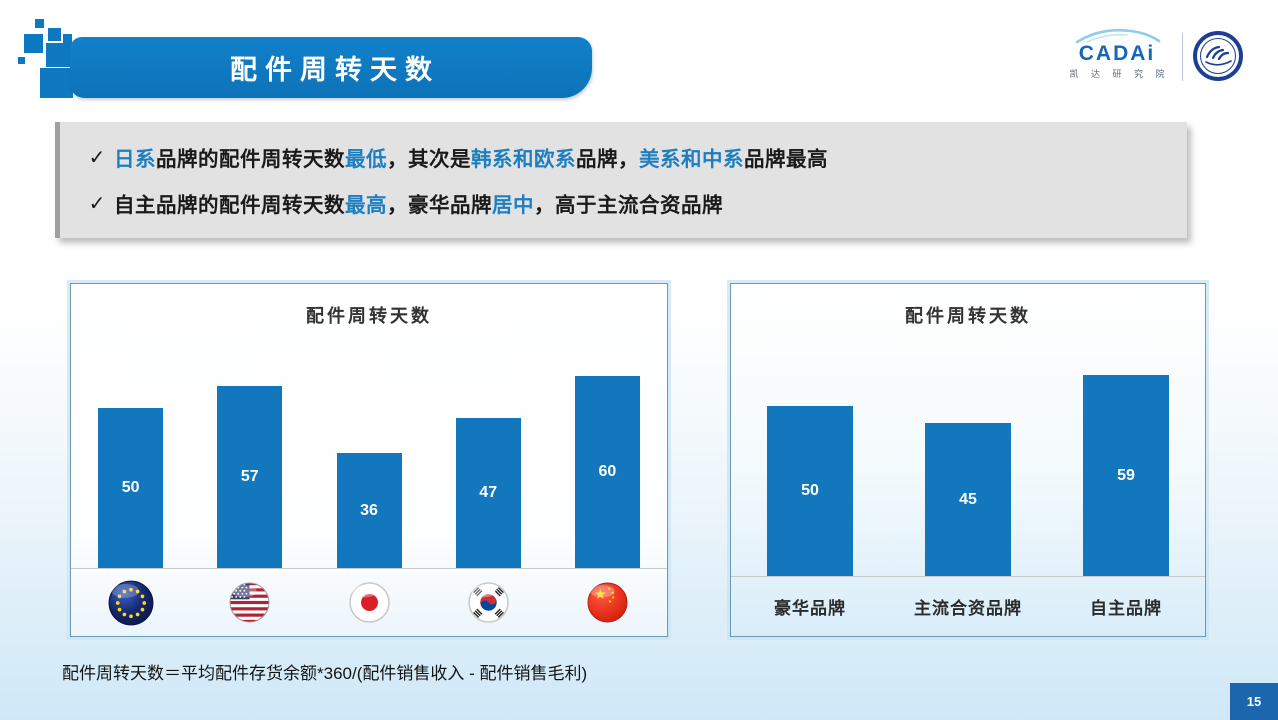 The image size is (1278, 720). I want to click on bar: 47, so click(488, 493).